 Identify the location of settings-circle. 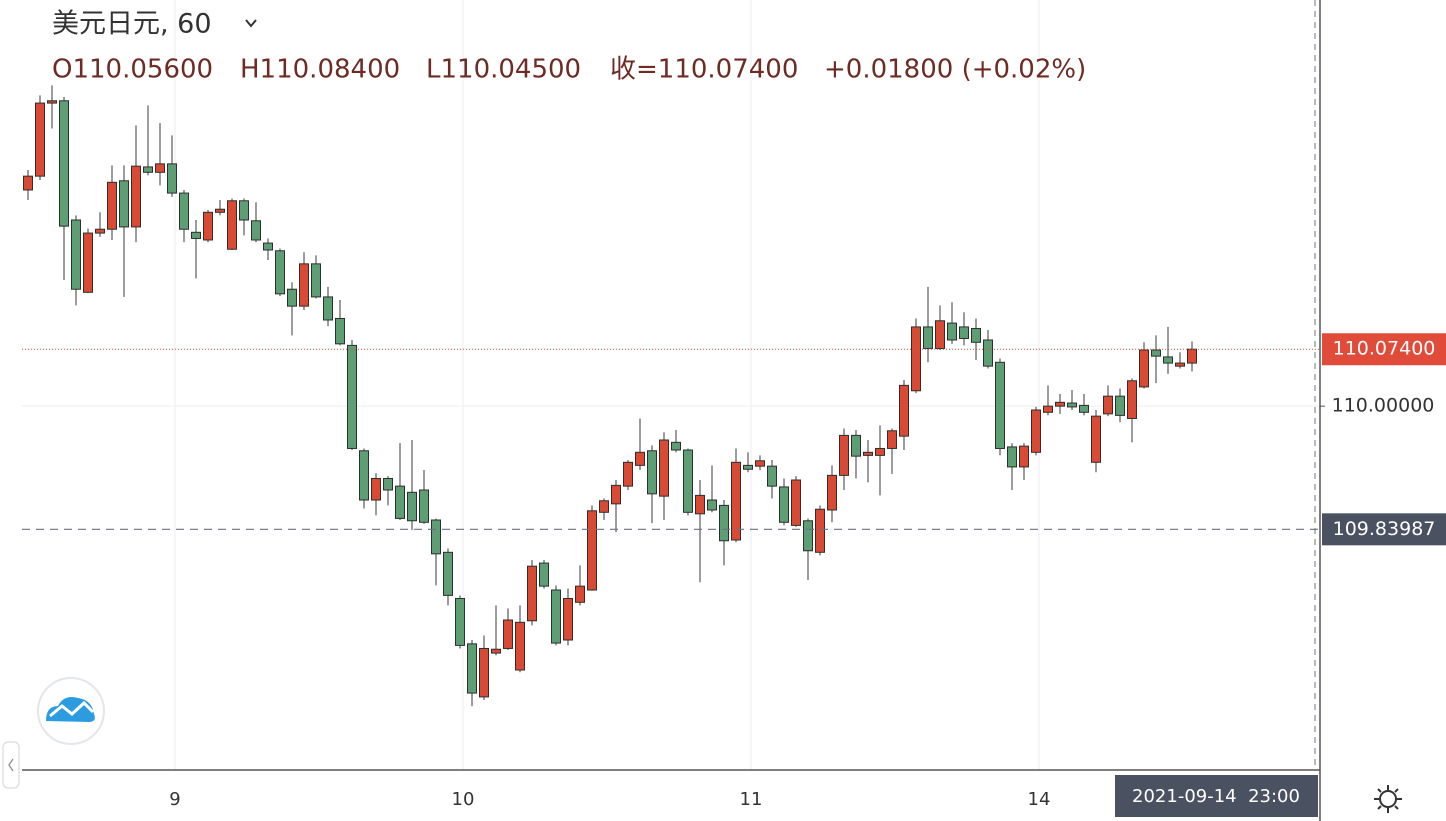
(1388, 799).